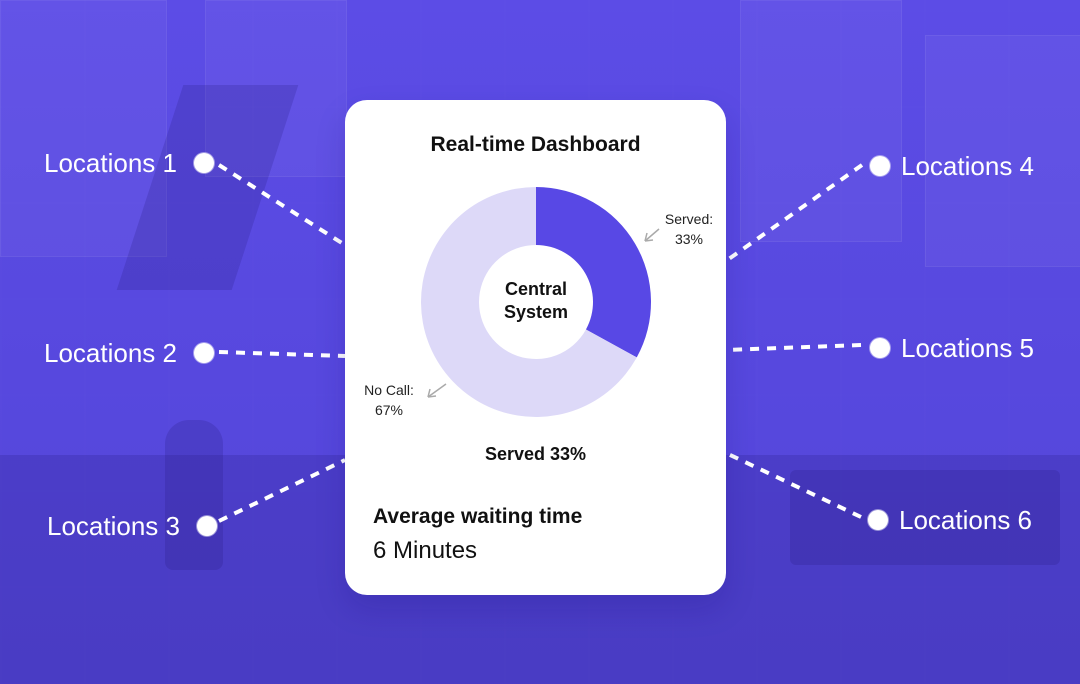 The image size is (1080, 684). What do you see at coordinates (967, 348) in the screenshot?
I see `location-5-label: Locations 5` at bounding box center [967, 348].